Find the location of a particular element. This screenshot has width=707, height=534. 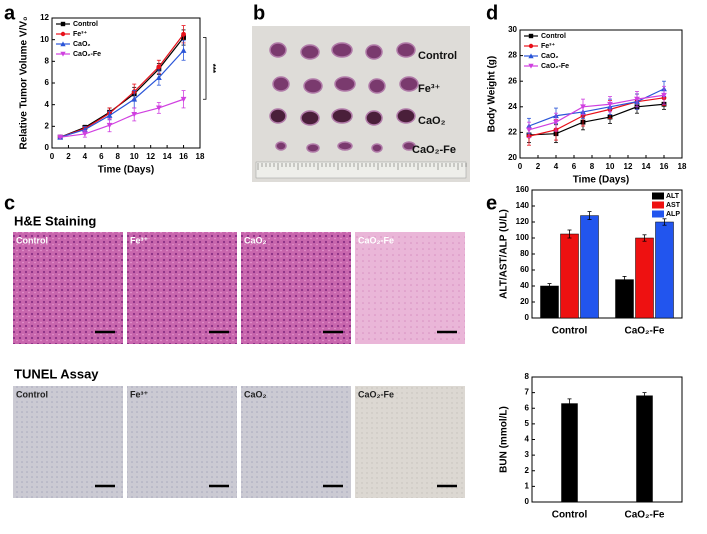

y-tick-label: 140 is located at coordinates (523, 205).